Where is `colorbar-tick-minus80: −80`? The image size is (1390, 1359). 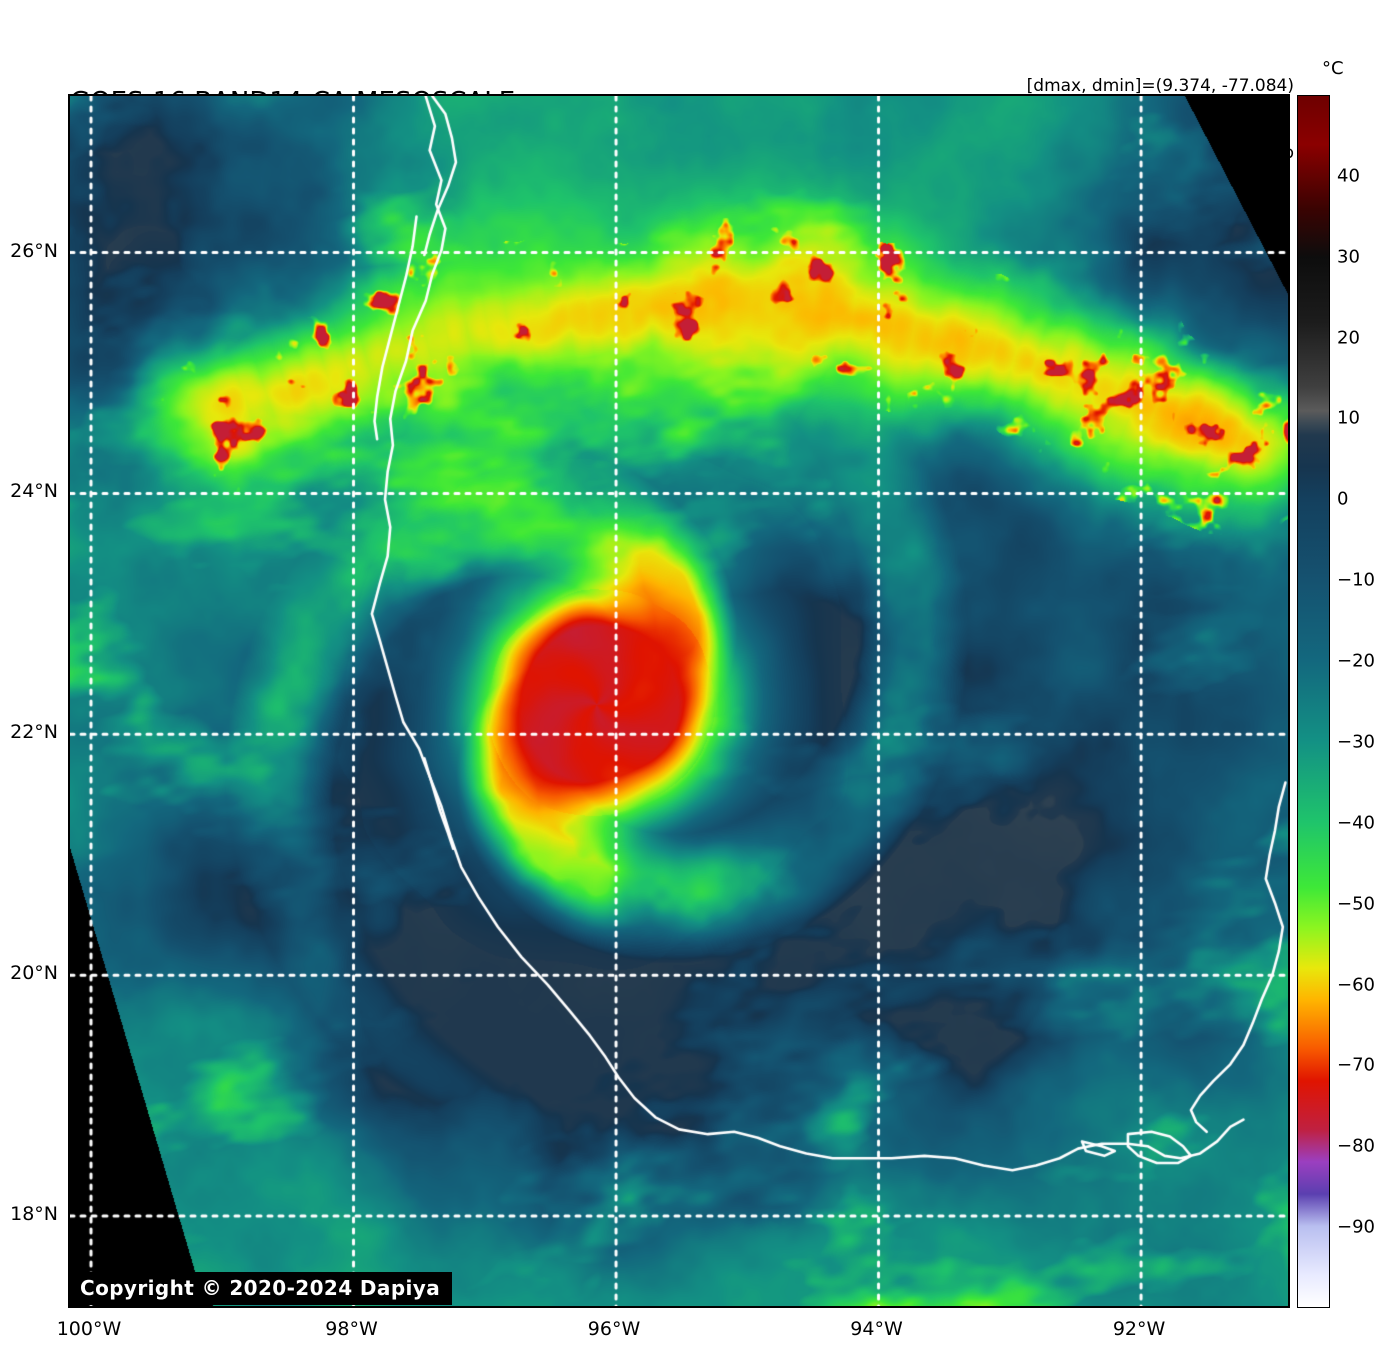 colorbar-tick-minus80: −80 is located at coordinates (1356, 1146).